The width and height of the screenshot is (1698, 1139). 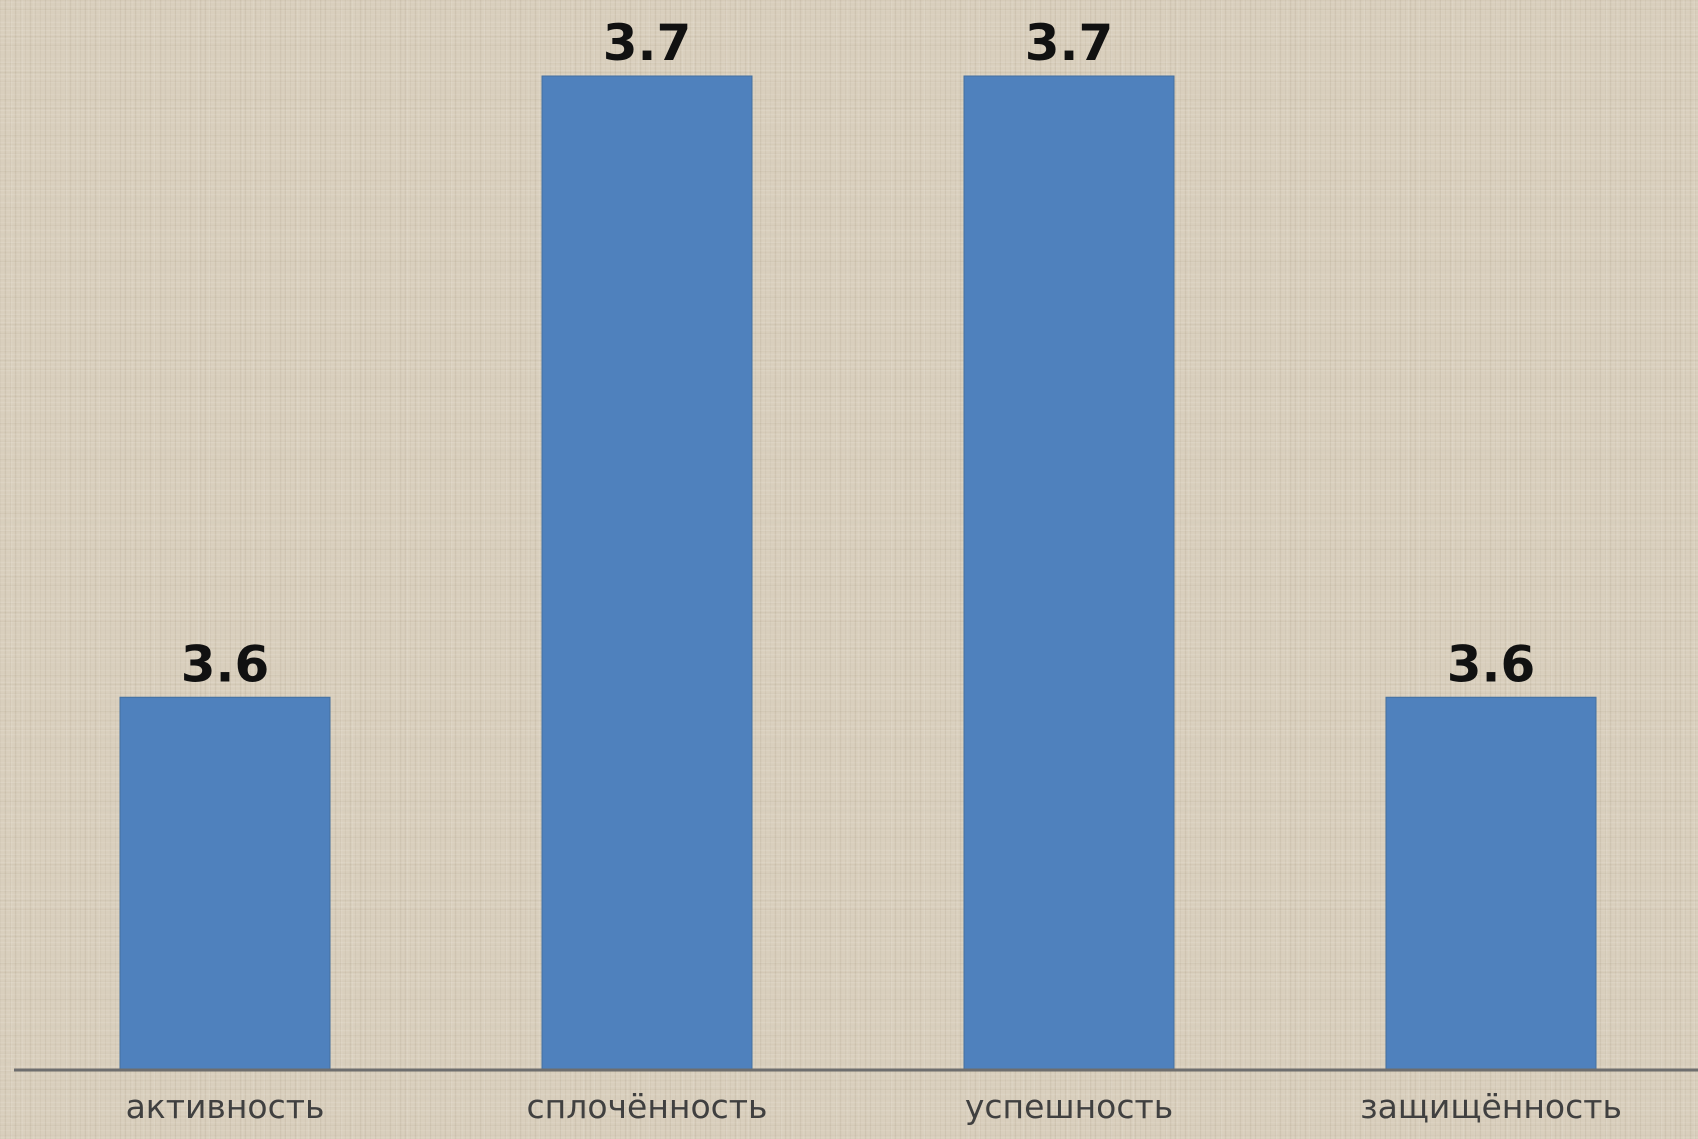 I want to click on data-label-1: 3.6, so click(x=225, y=664).